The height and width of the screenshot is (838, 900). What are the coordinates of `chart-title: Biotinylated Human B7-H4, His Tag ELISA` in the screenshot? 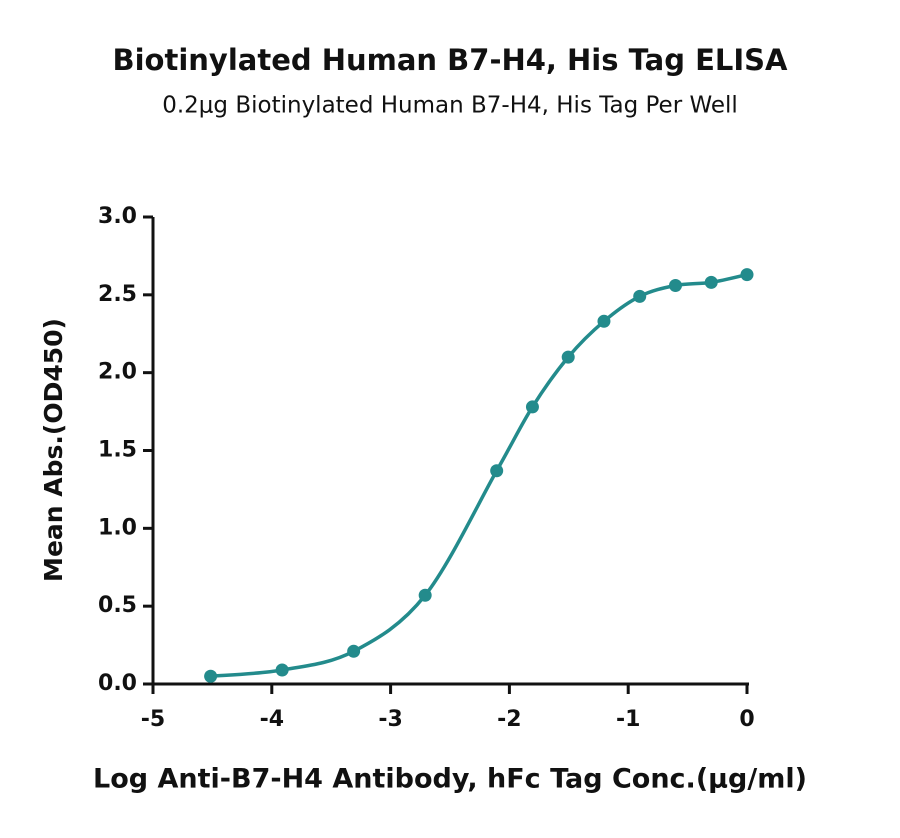 It's located at (451, 60).